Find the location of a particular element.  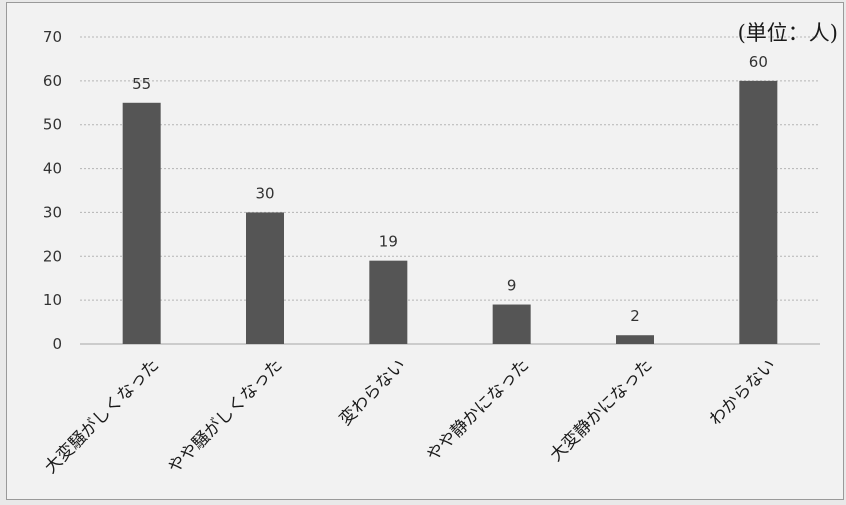

data-label: 19 is located at coordinates (388, 242).